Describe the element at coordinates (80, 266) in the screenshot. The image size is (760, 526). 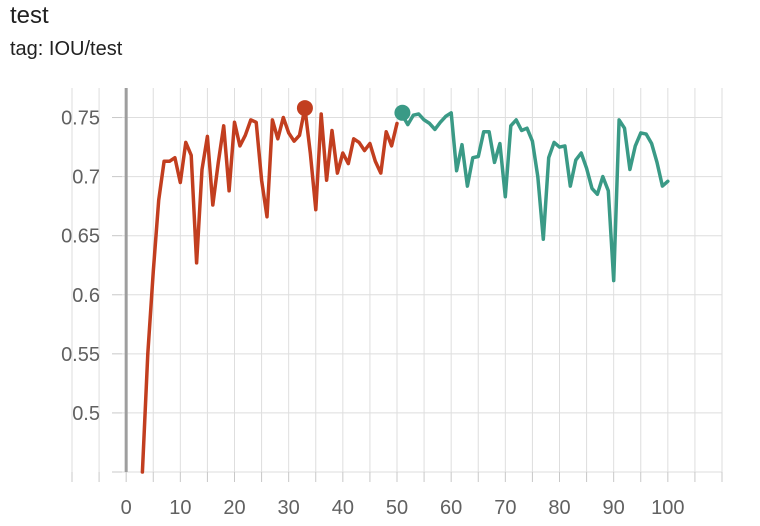
I see `y-tick-labels: 0.5 0.55 0.6 0.65 0.7 0.75` at that location.